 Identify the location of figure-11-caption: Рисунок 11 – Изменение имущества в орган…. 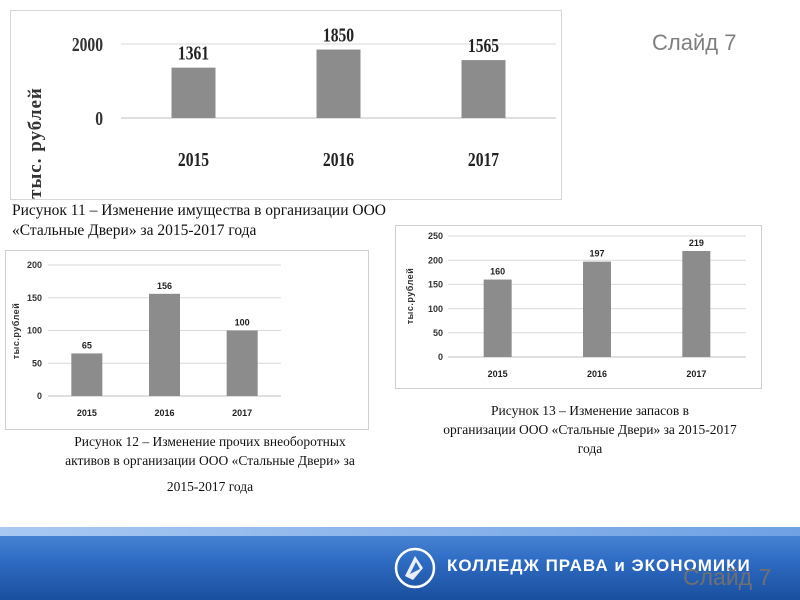
(262, 221).